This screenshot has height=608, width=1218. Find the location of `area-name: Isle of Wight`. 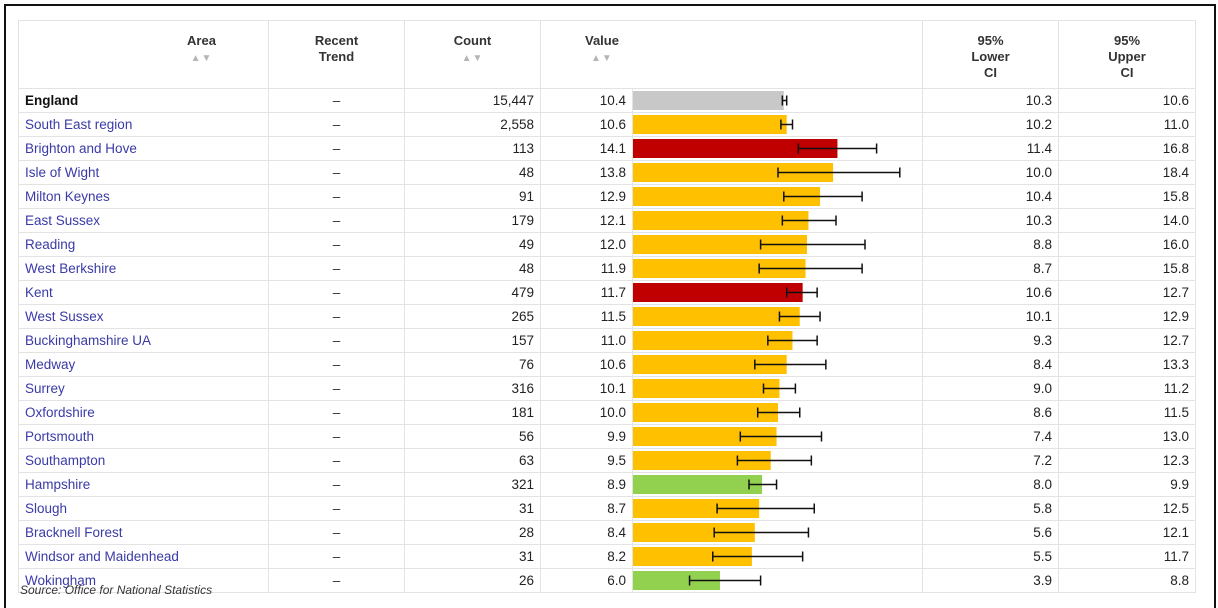

area-name: Isle of Wight is located at coordinates (143, 172).